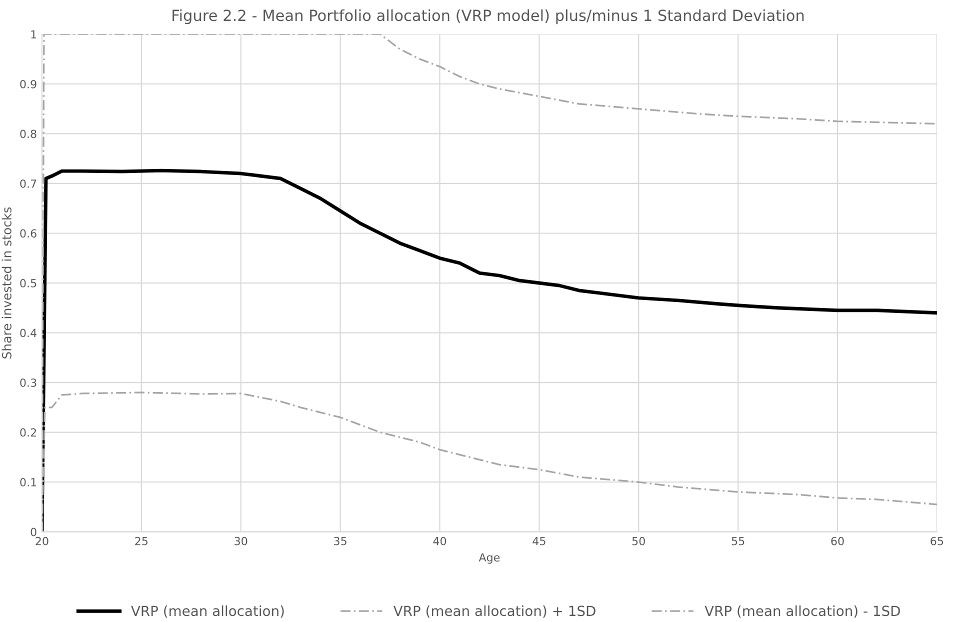 The width and height of the screenshot is (976, 622). Describe the element at coordinates (33, 34) in the screenshot. I see `y-tick-label: 1` at that location.